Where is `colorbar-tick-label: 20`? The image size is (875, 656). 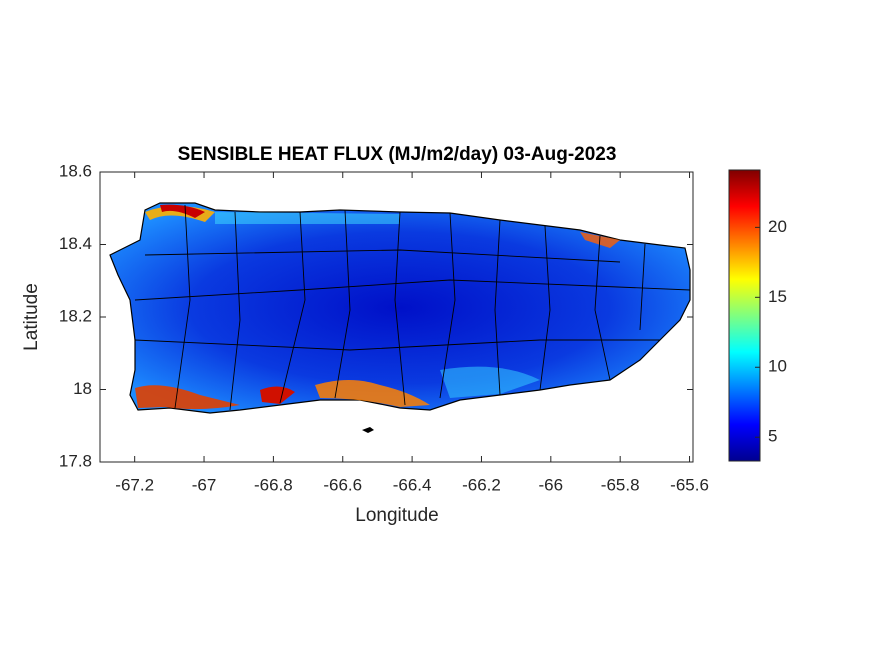
colorbar-tick-label: 20 is located at coordinates (777, 226).